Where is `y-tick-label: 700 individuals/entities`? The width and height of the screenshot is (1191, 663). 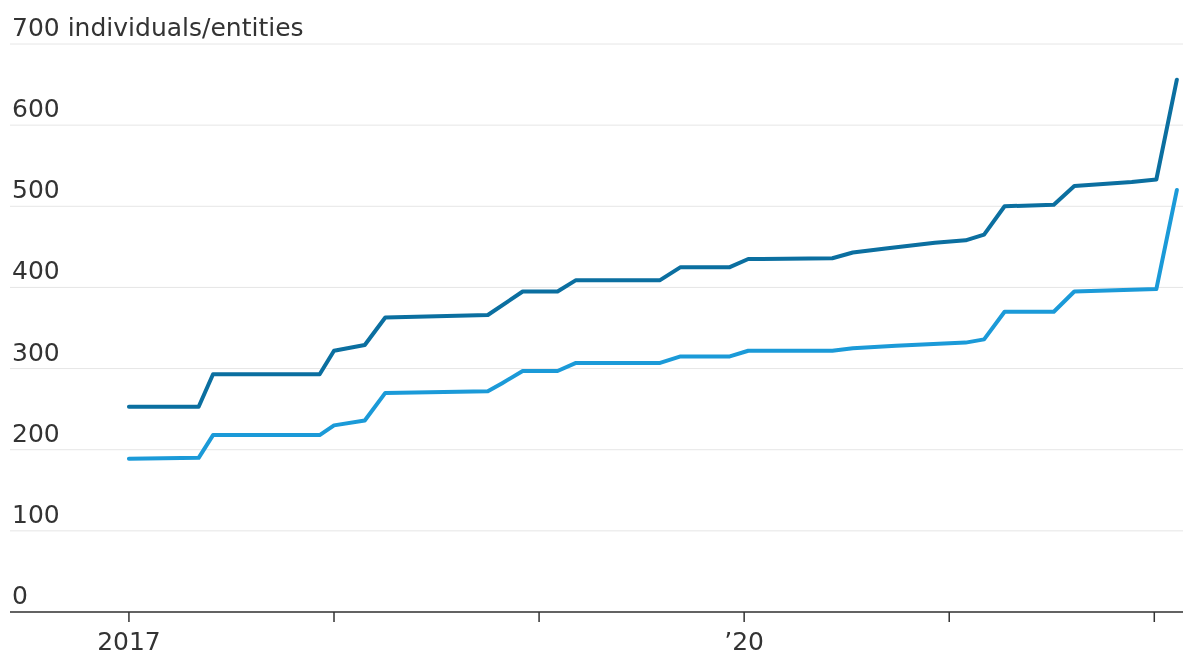 y-tick-label: 700 individuals/entities is located at coordinates (158, 27).